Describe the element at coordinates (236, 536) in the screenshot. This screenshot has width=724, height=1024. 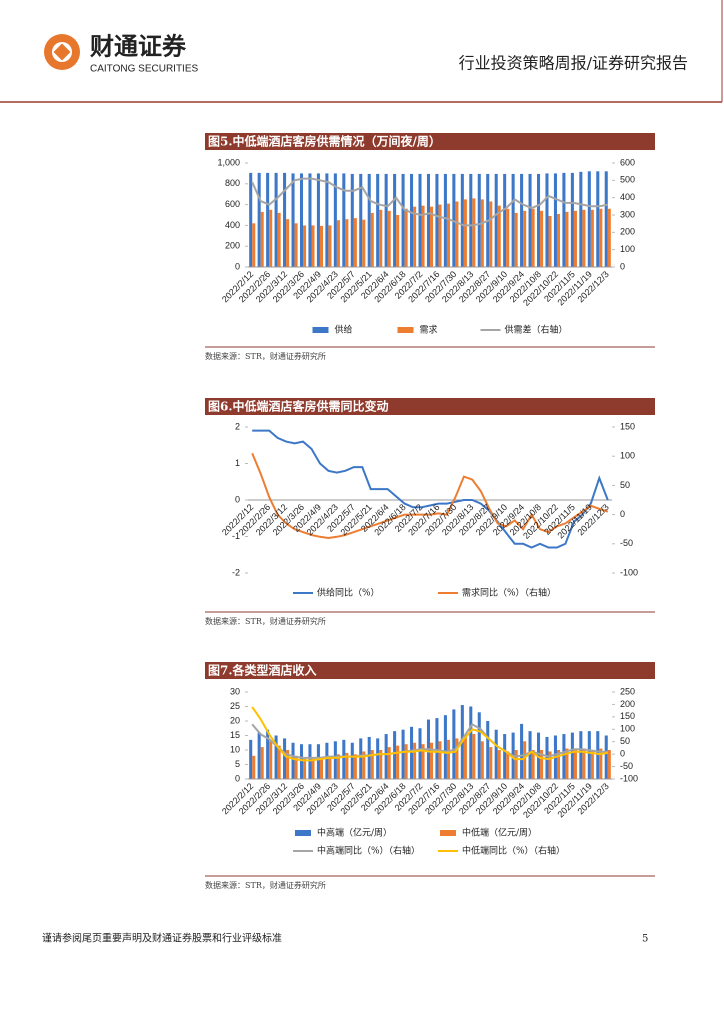
I see `y-tick-label: -1` at that location.